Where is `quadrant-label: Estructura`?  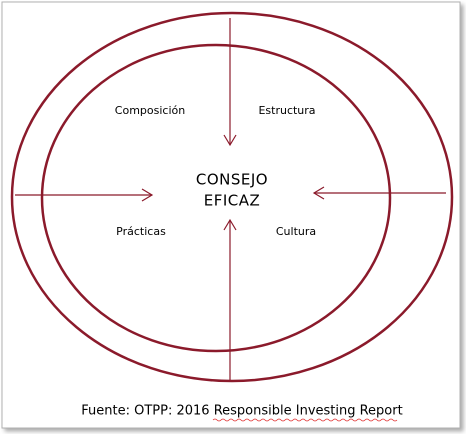 quadrant-label: Estructura is located at coordinates (286, 110).